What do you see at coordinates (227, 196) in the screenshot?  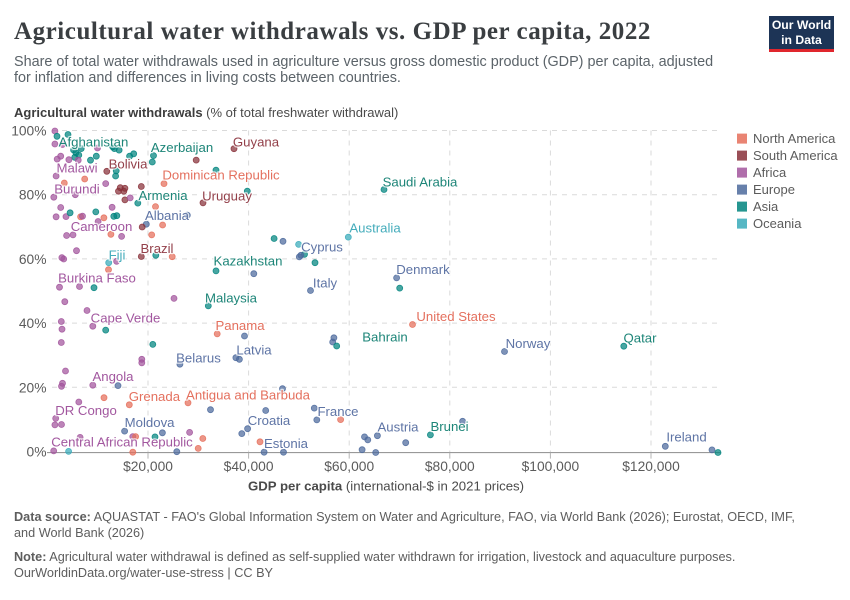 I see `svg-text: Uruguay` at bounding box center [227, 196].